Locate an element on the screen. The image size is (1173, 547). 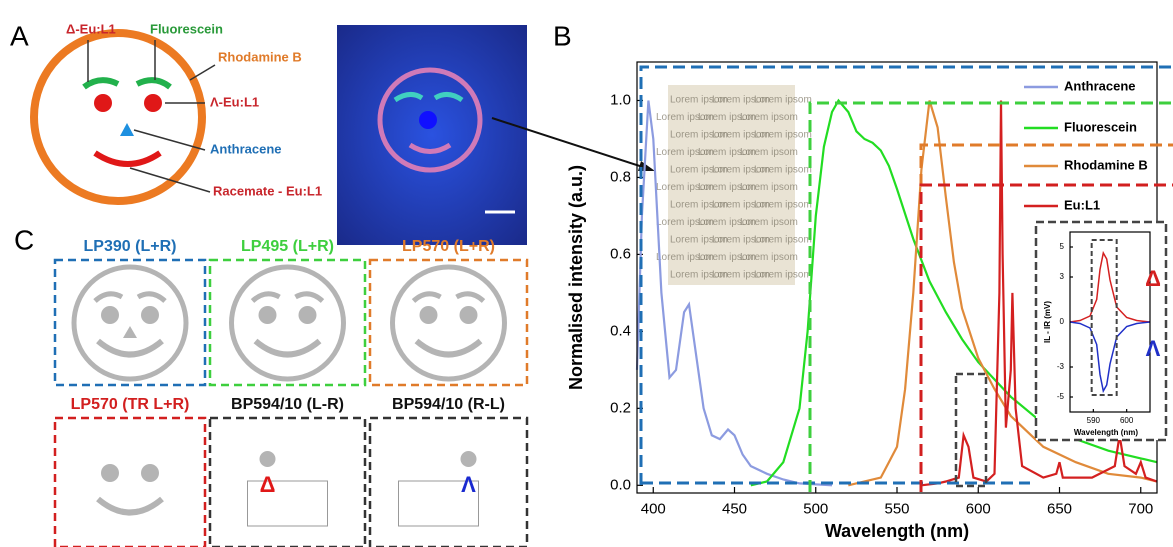
filter-title: LP390 (L+R) is located at coordinates (130, 246).